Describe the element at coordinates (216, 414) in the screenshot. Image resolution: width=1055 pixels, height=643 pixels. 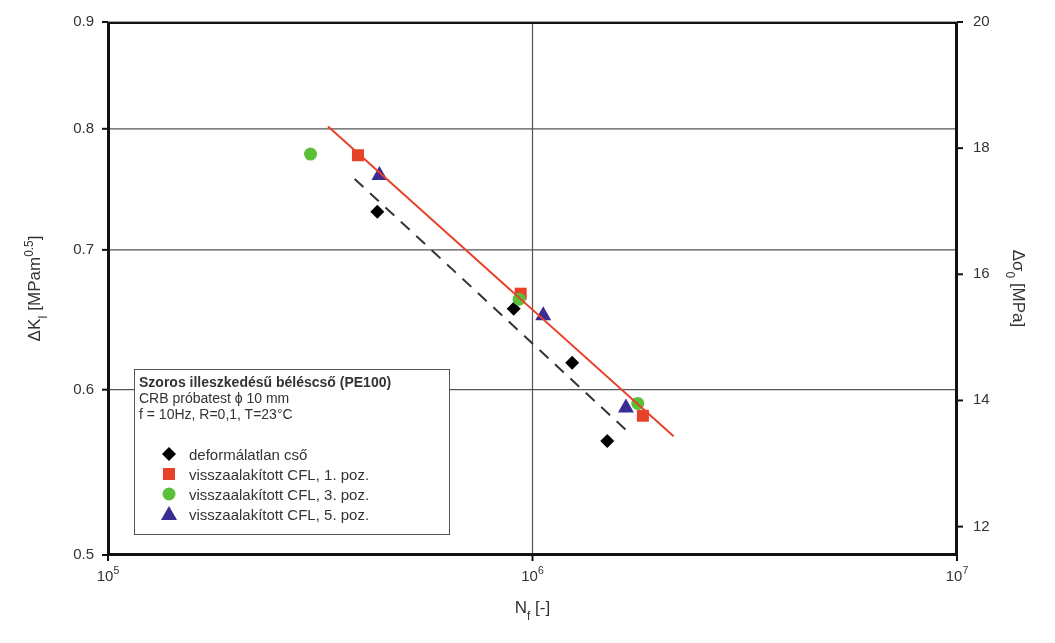
I see `annotation: f = 10Hz, R=0,1, T=23°C` at that location.